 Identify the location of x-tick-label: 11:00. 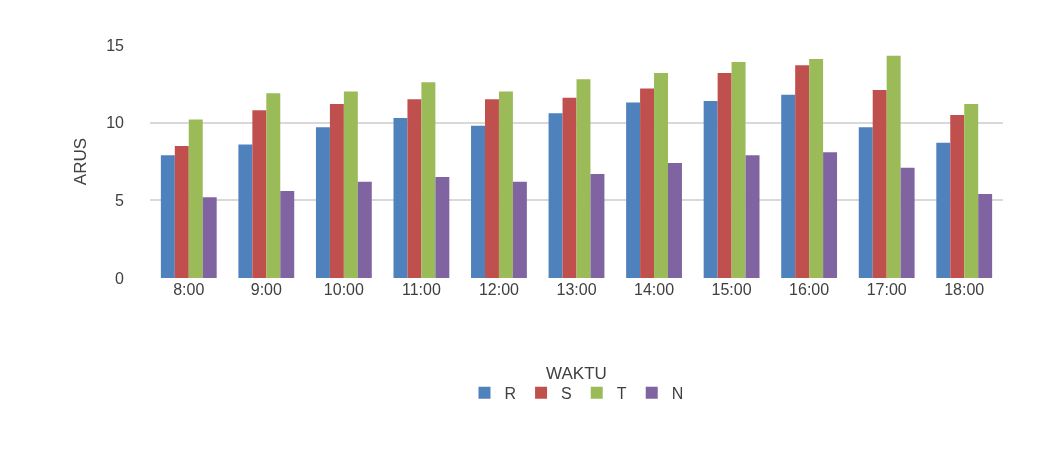
(421, 289).